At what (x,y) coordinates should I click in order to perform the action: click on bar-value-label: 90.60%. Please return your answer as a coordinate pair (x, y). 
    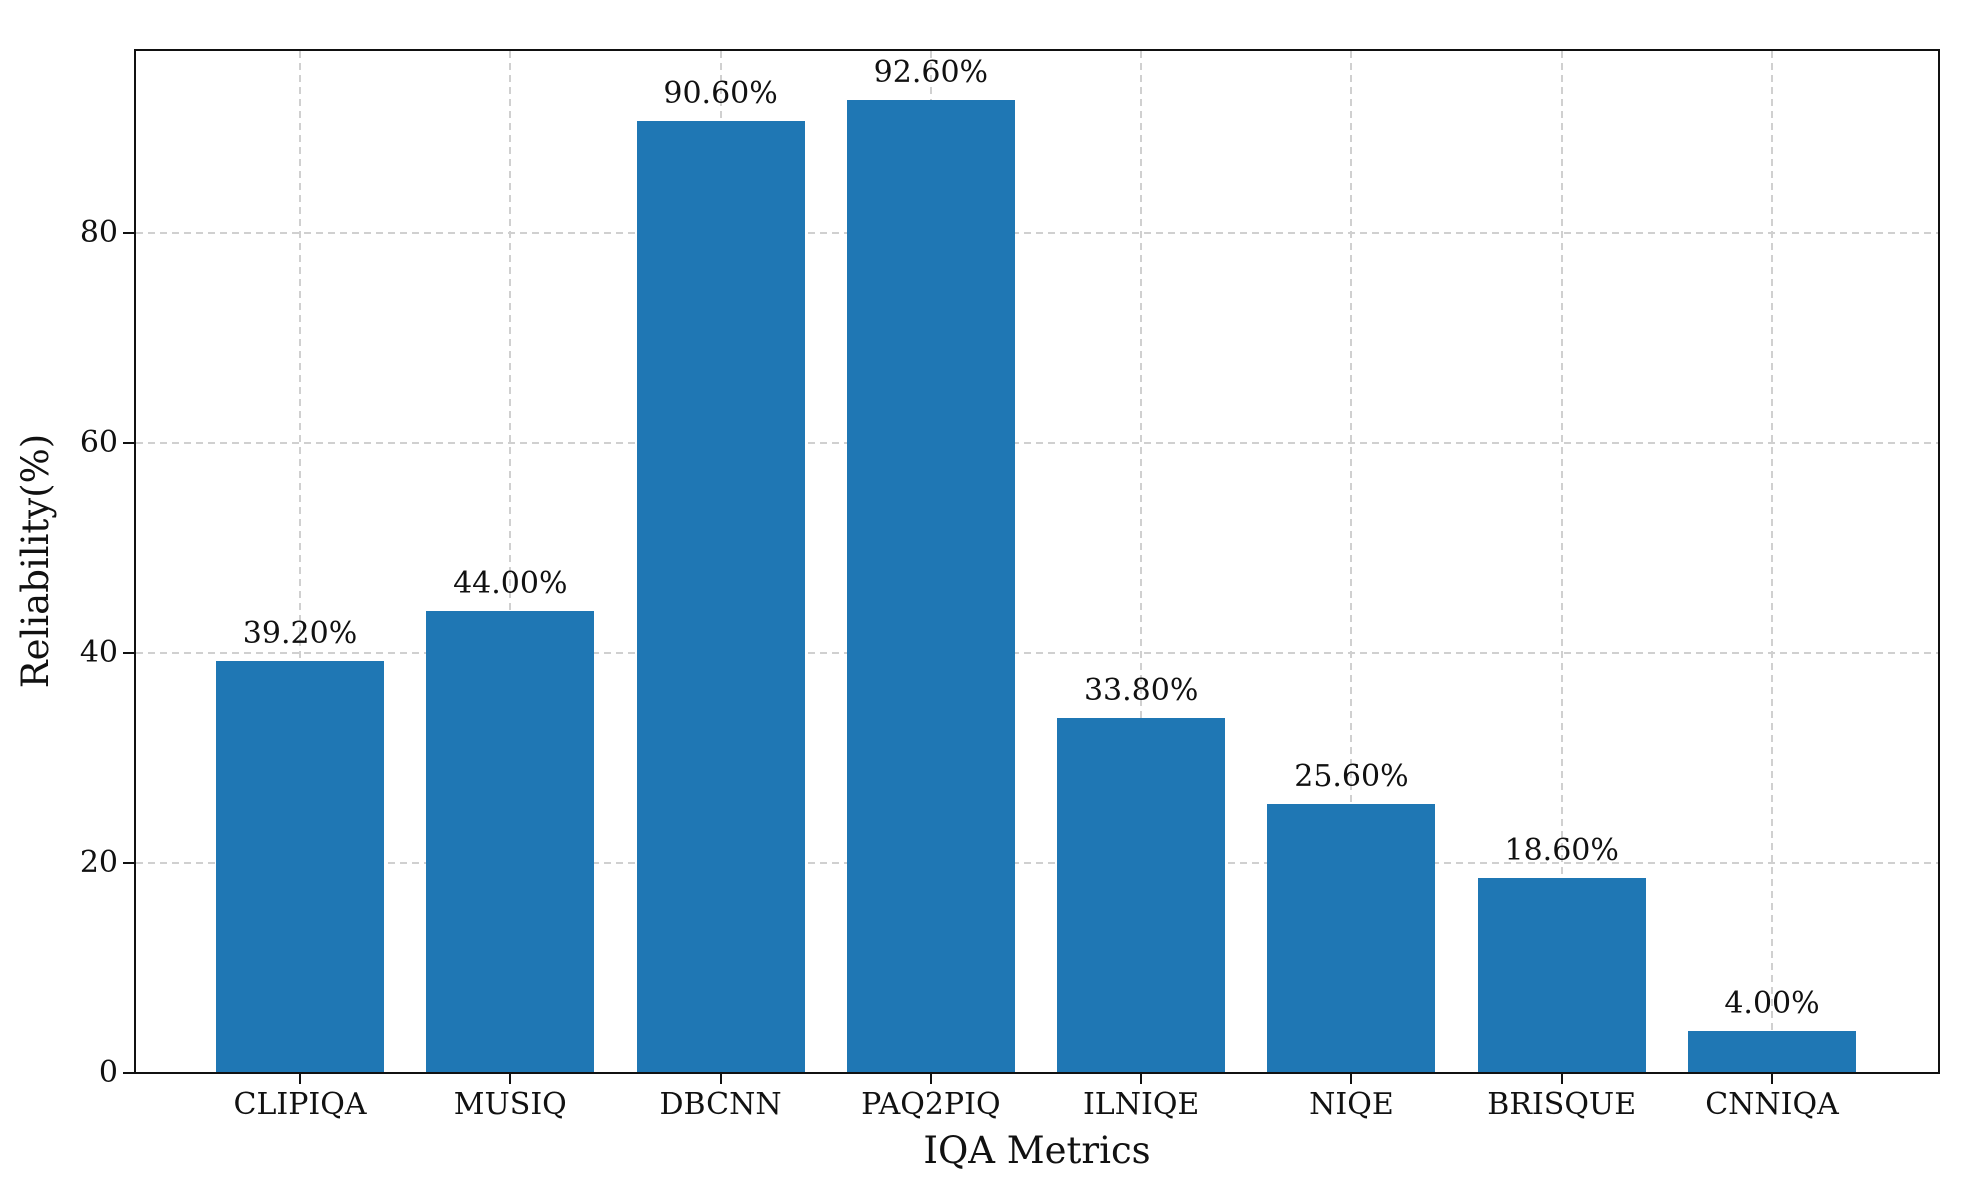
    Looking at the image, I should click on (720, 94).